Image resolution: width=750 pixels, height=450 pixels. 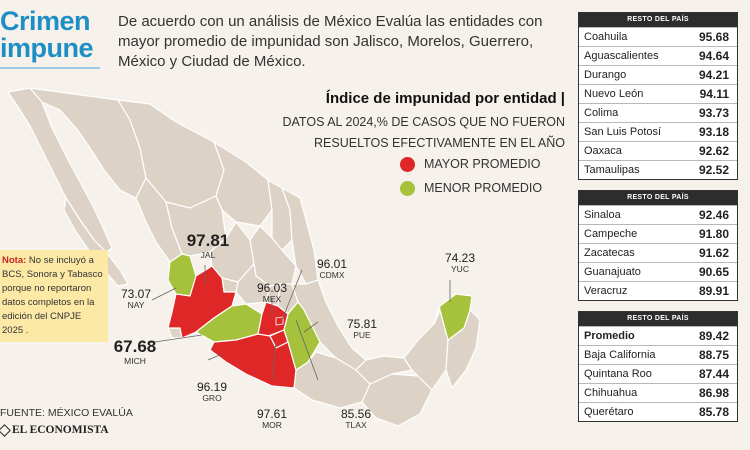 I want to click on map-label-cdmx: 96.01 CDMX, so click(x=332, y=269).